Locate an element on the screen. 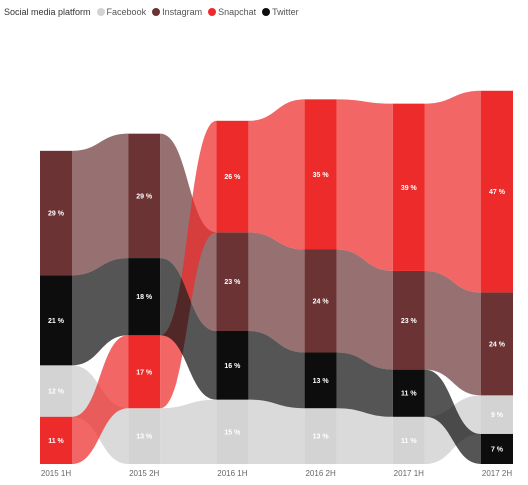 The width and height of the screenshot is (528, 485). facebook-legend-dot is located at coordinates (100, 12).